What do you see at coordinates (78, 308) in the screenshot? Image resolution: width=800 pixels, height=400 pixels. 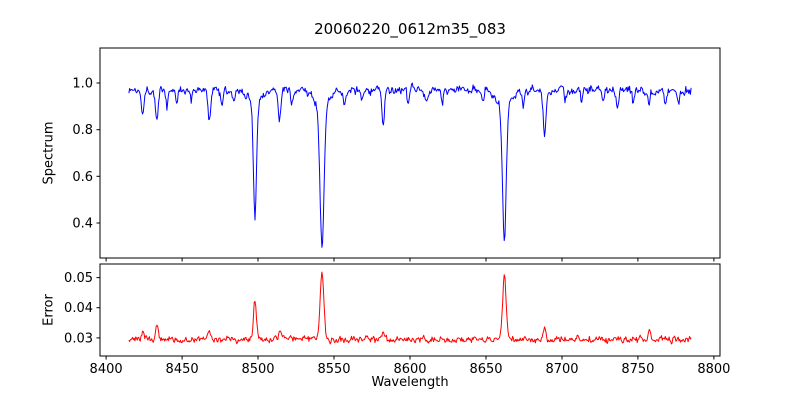 I see `y-tick-label: 0.04` at bounding box center [78, 308].